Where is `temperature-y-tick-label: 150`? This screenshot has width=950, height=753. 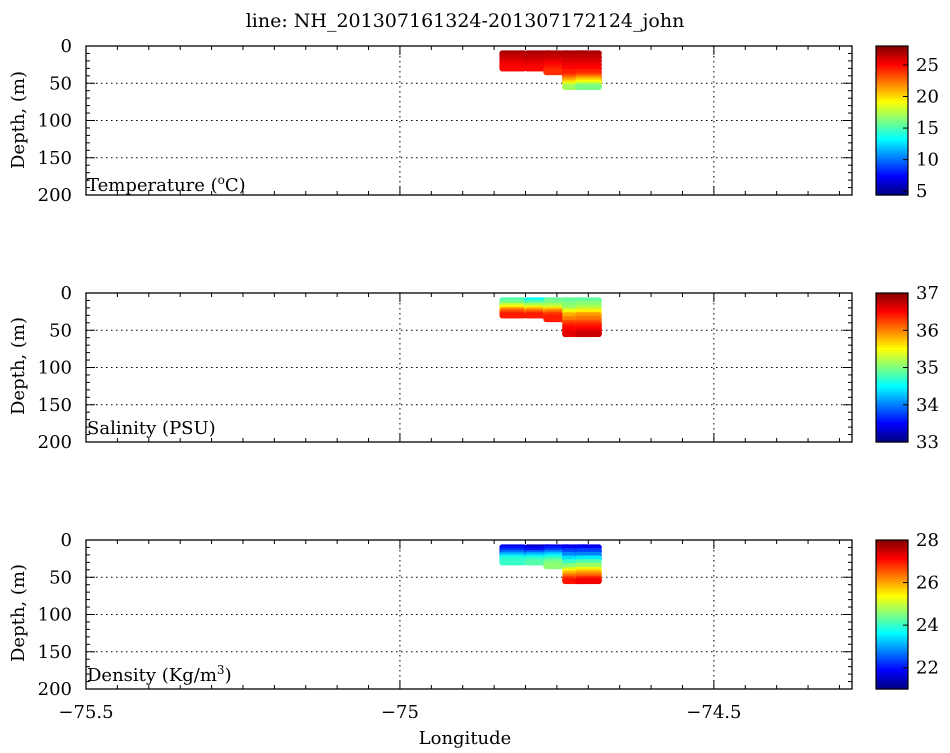
temperature-y-tick-label: 150 is located at coordinates (55, 158).